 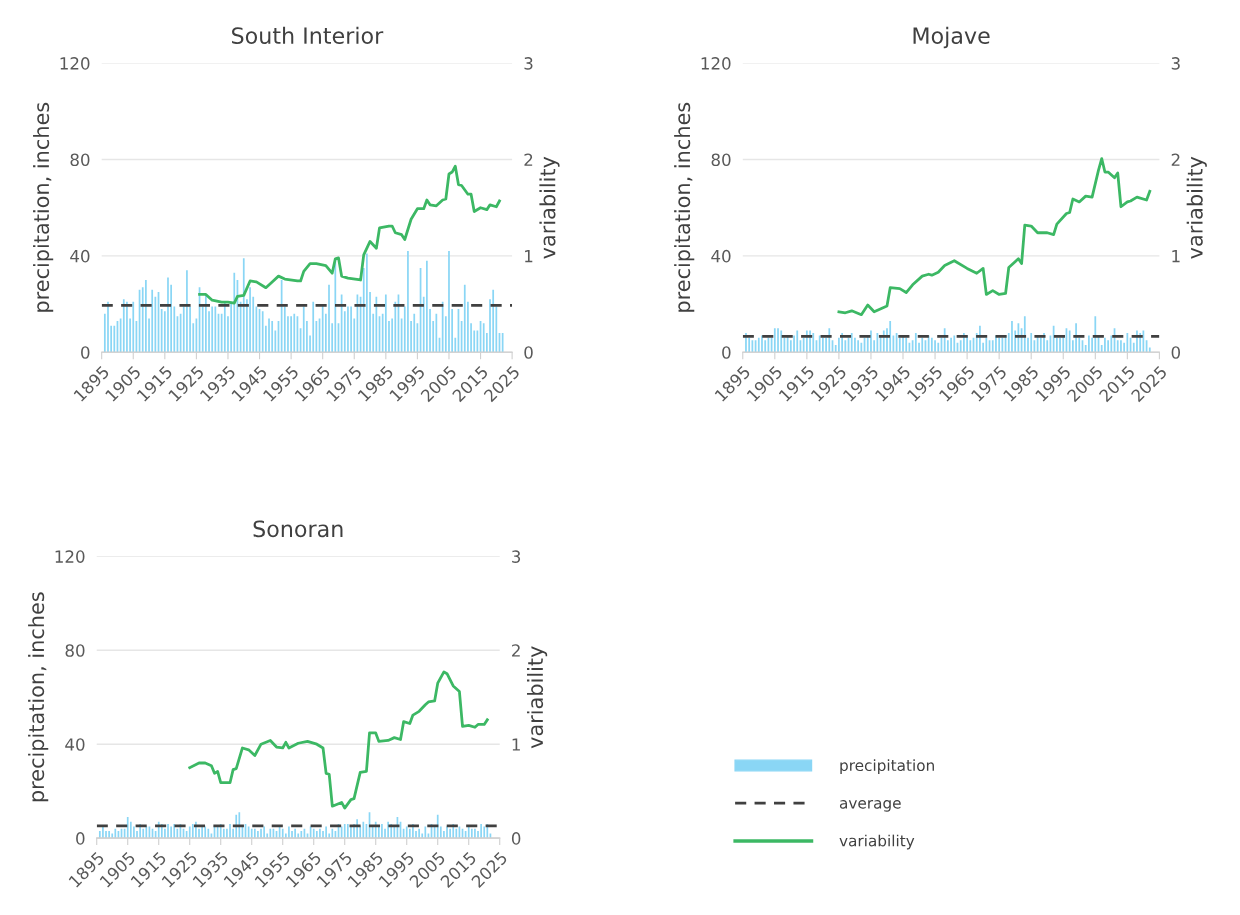 What do you see at coordinates (887, 767) in the screenshot?
I see `legend-label: precipitation` at bounding box center [887, 767].